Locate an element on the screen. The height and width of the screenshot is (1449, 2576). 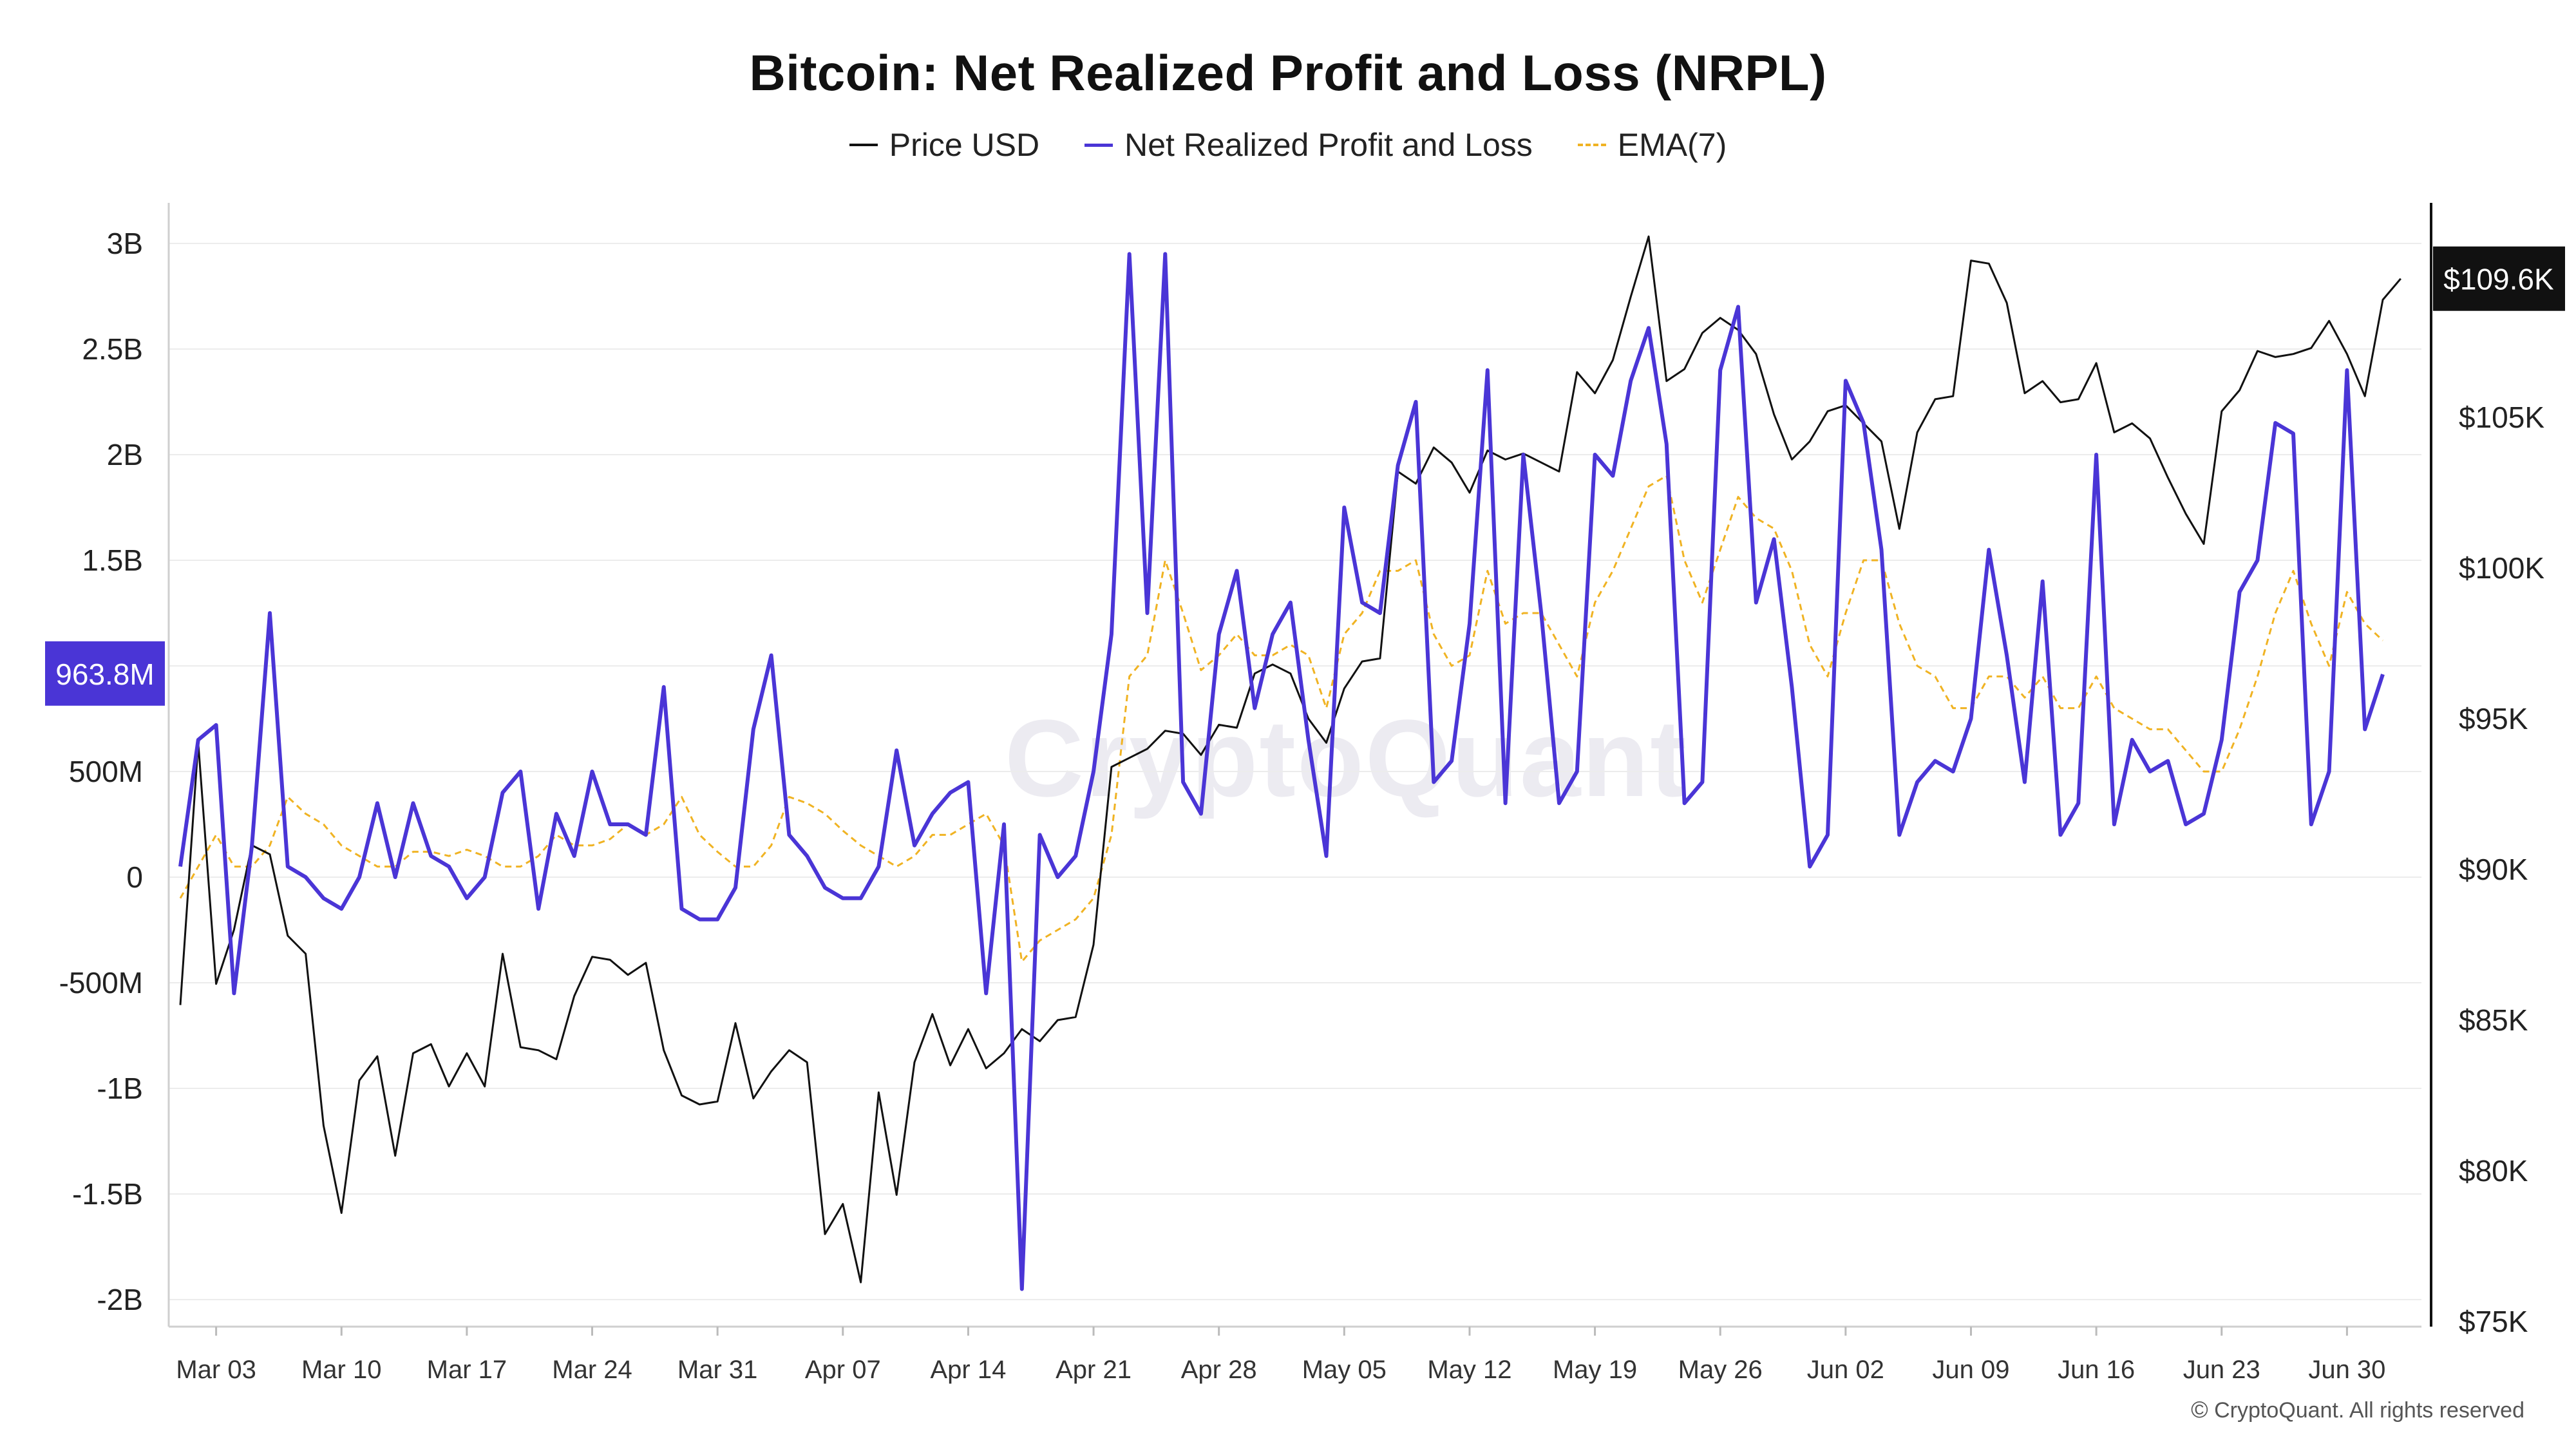
x-tick-label: Mar 31 is located at coordinates (717, 1370).